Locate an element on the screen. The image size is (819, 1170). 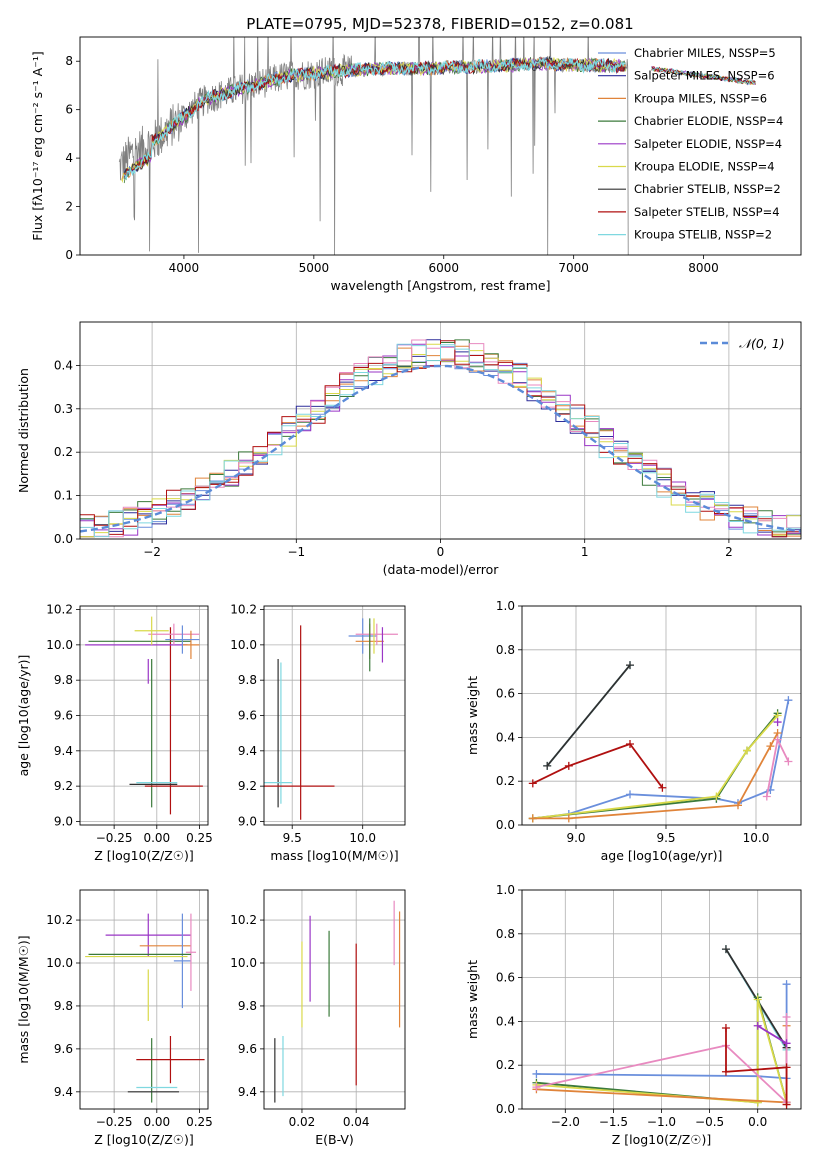
x-tick-label: −1.5 is located at coordinates (613, 1122).